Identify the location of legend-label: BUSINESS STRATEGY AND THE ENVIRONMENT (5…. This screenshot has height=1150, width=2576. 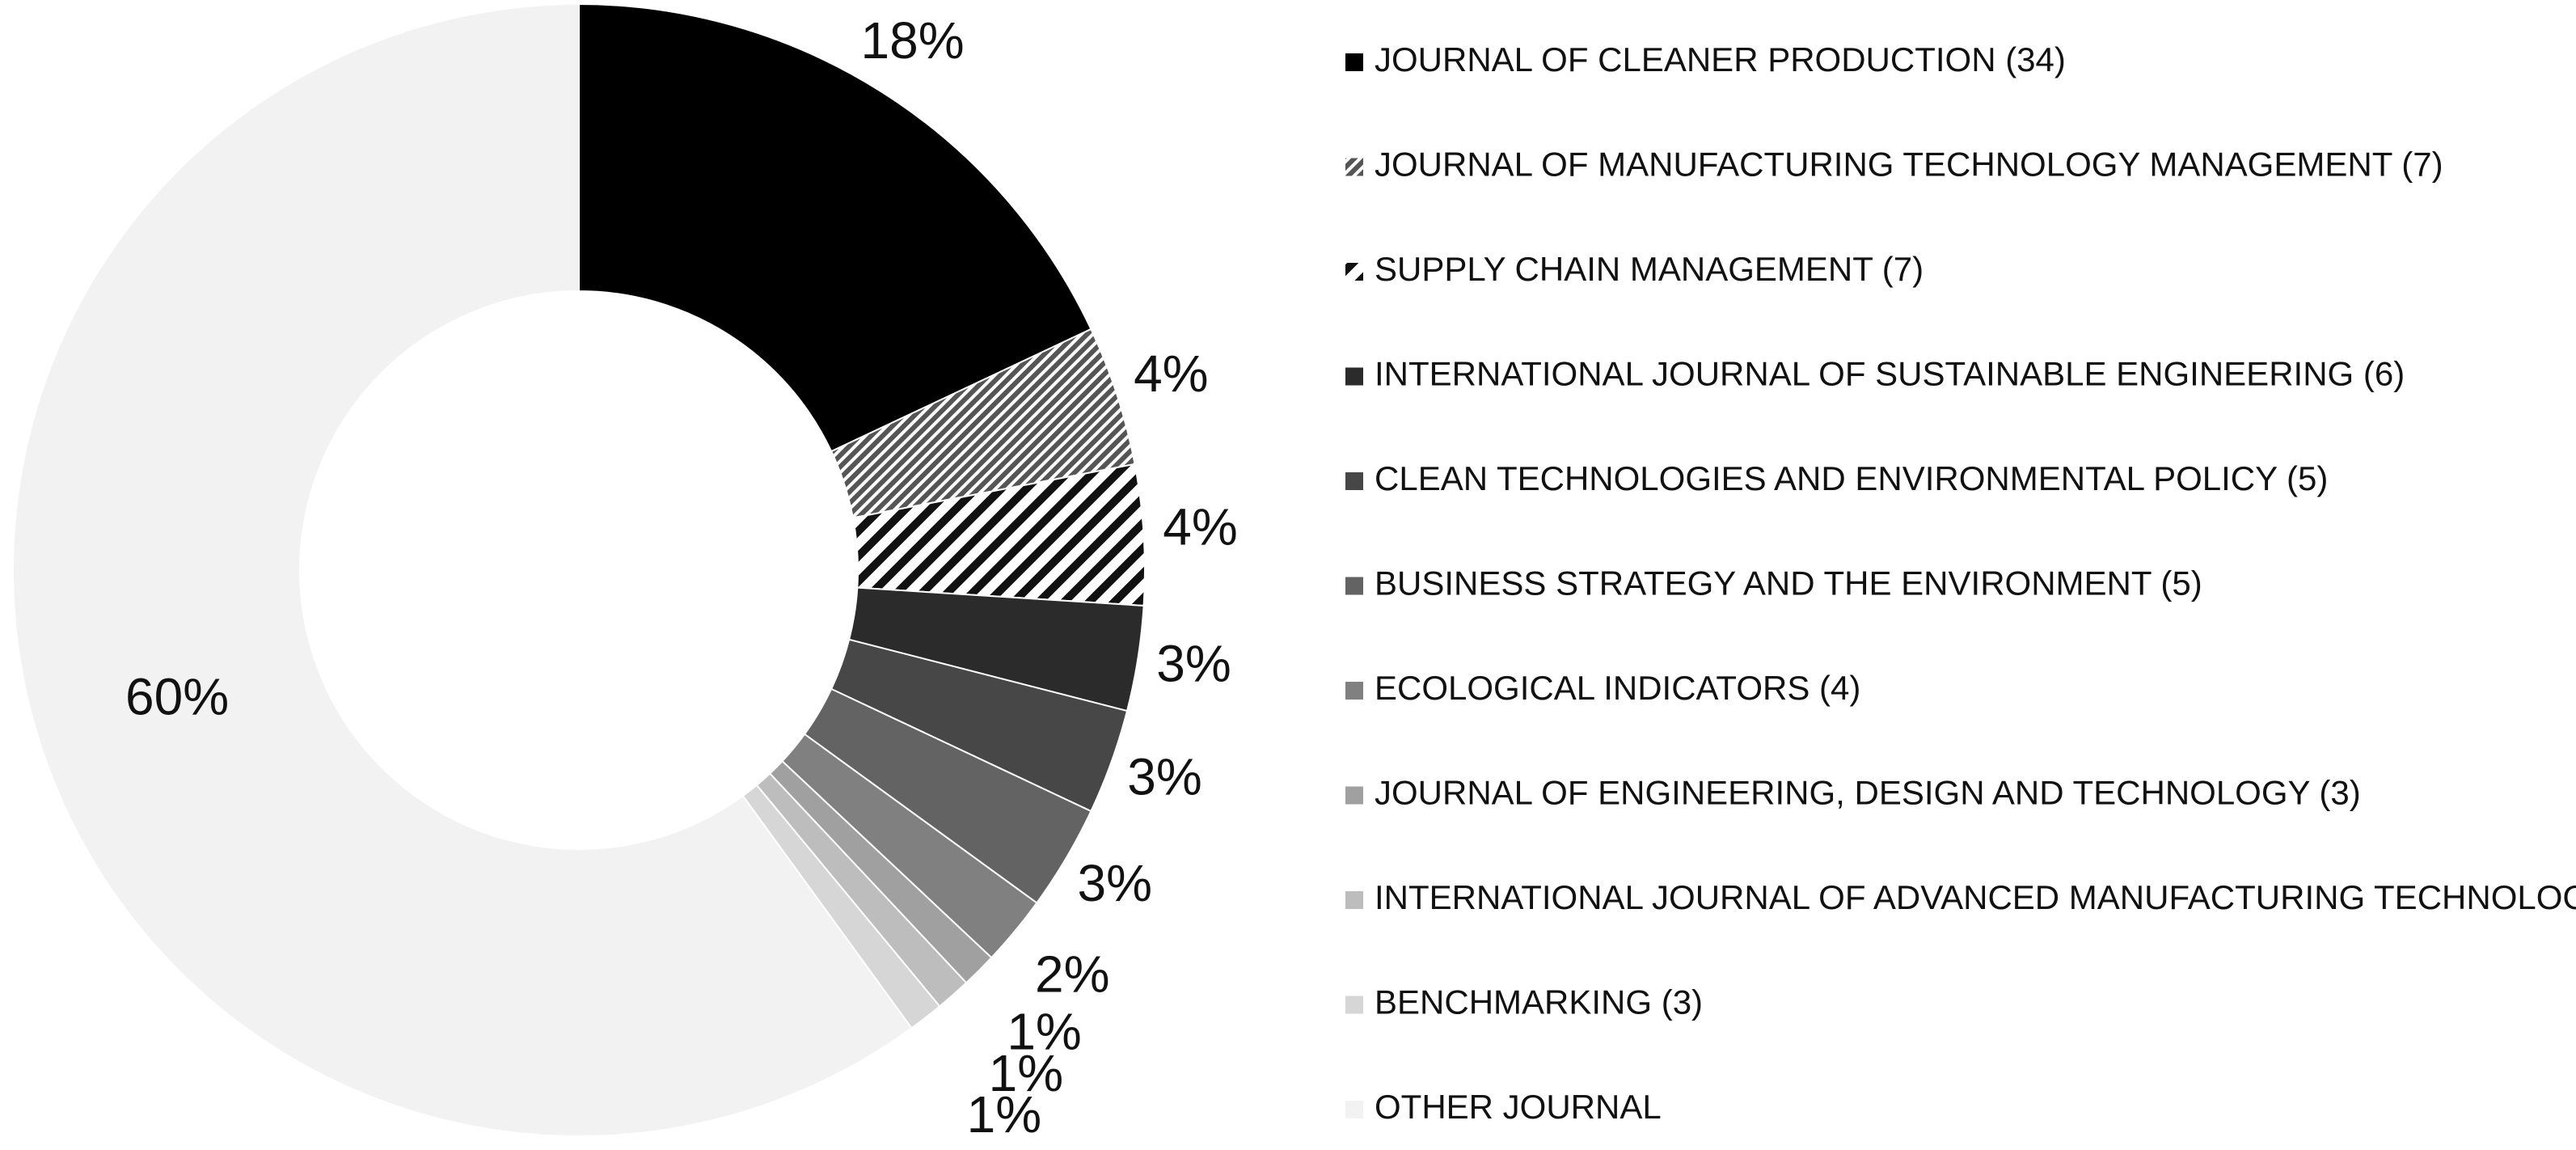
(1788, 583).